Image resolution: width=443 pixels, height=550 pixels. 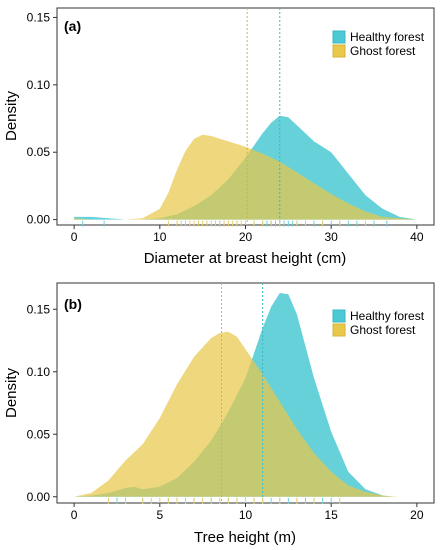 I want to click on density-area-ghost-a, so click(x=245, y=177).